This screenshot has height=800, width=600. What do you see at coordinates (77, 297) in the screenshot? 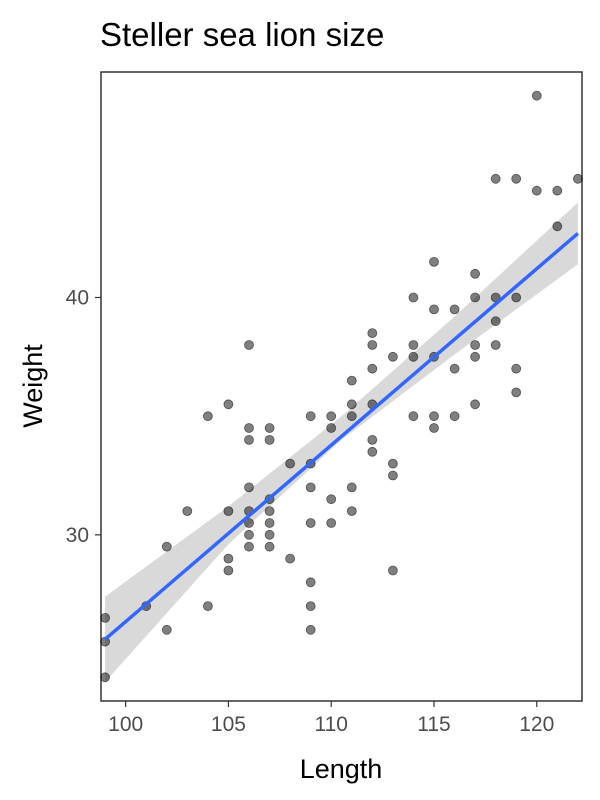
I see `y-tick-label: 40` at bounding box center [77, 297].